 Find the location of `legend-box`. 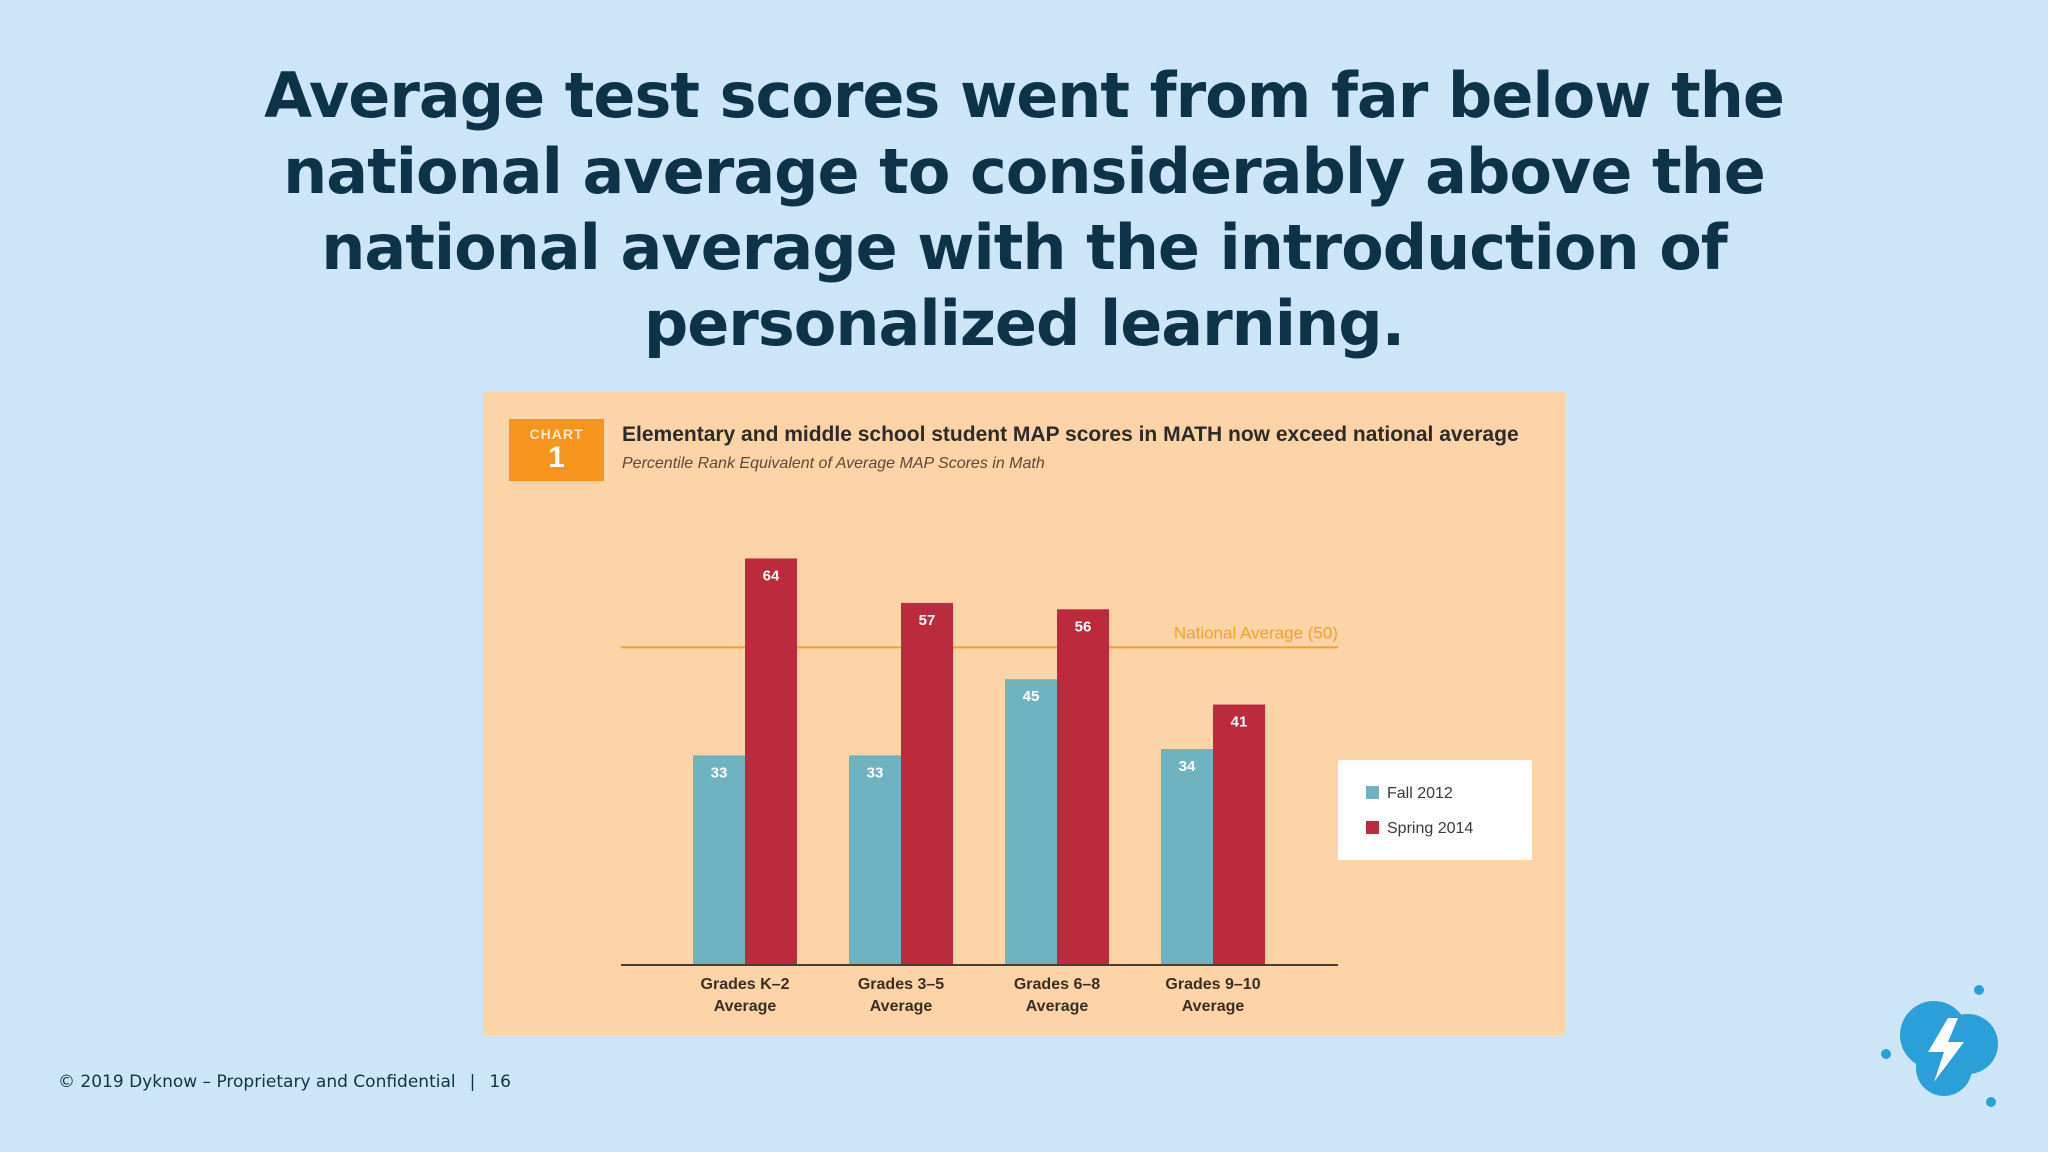

legend-box is located at coordinates (1435, 810).